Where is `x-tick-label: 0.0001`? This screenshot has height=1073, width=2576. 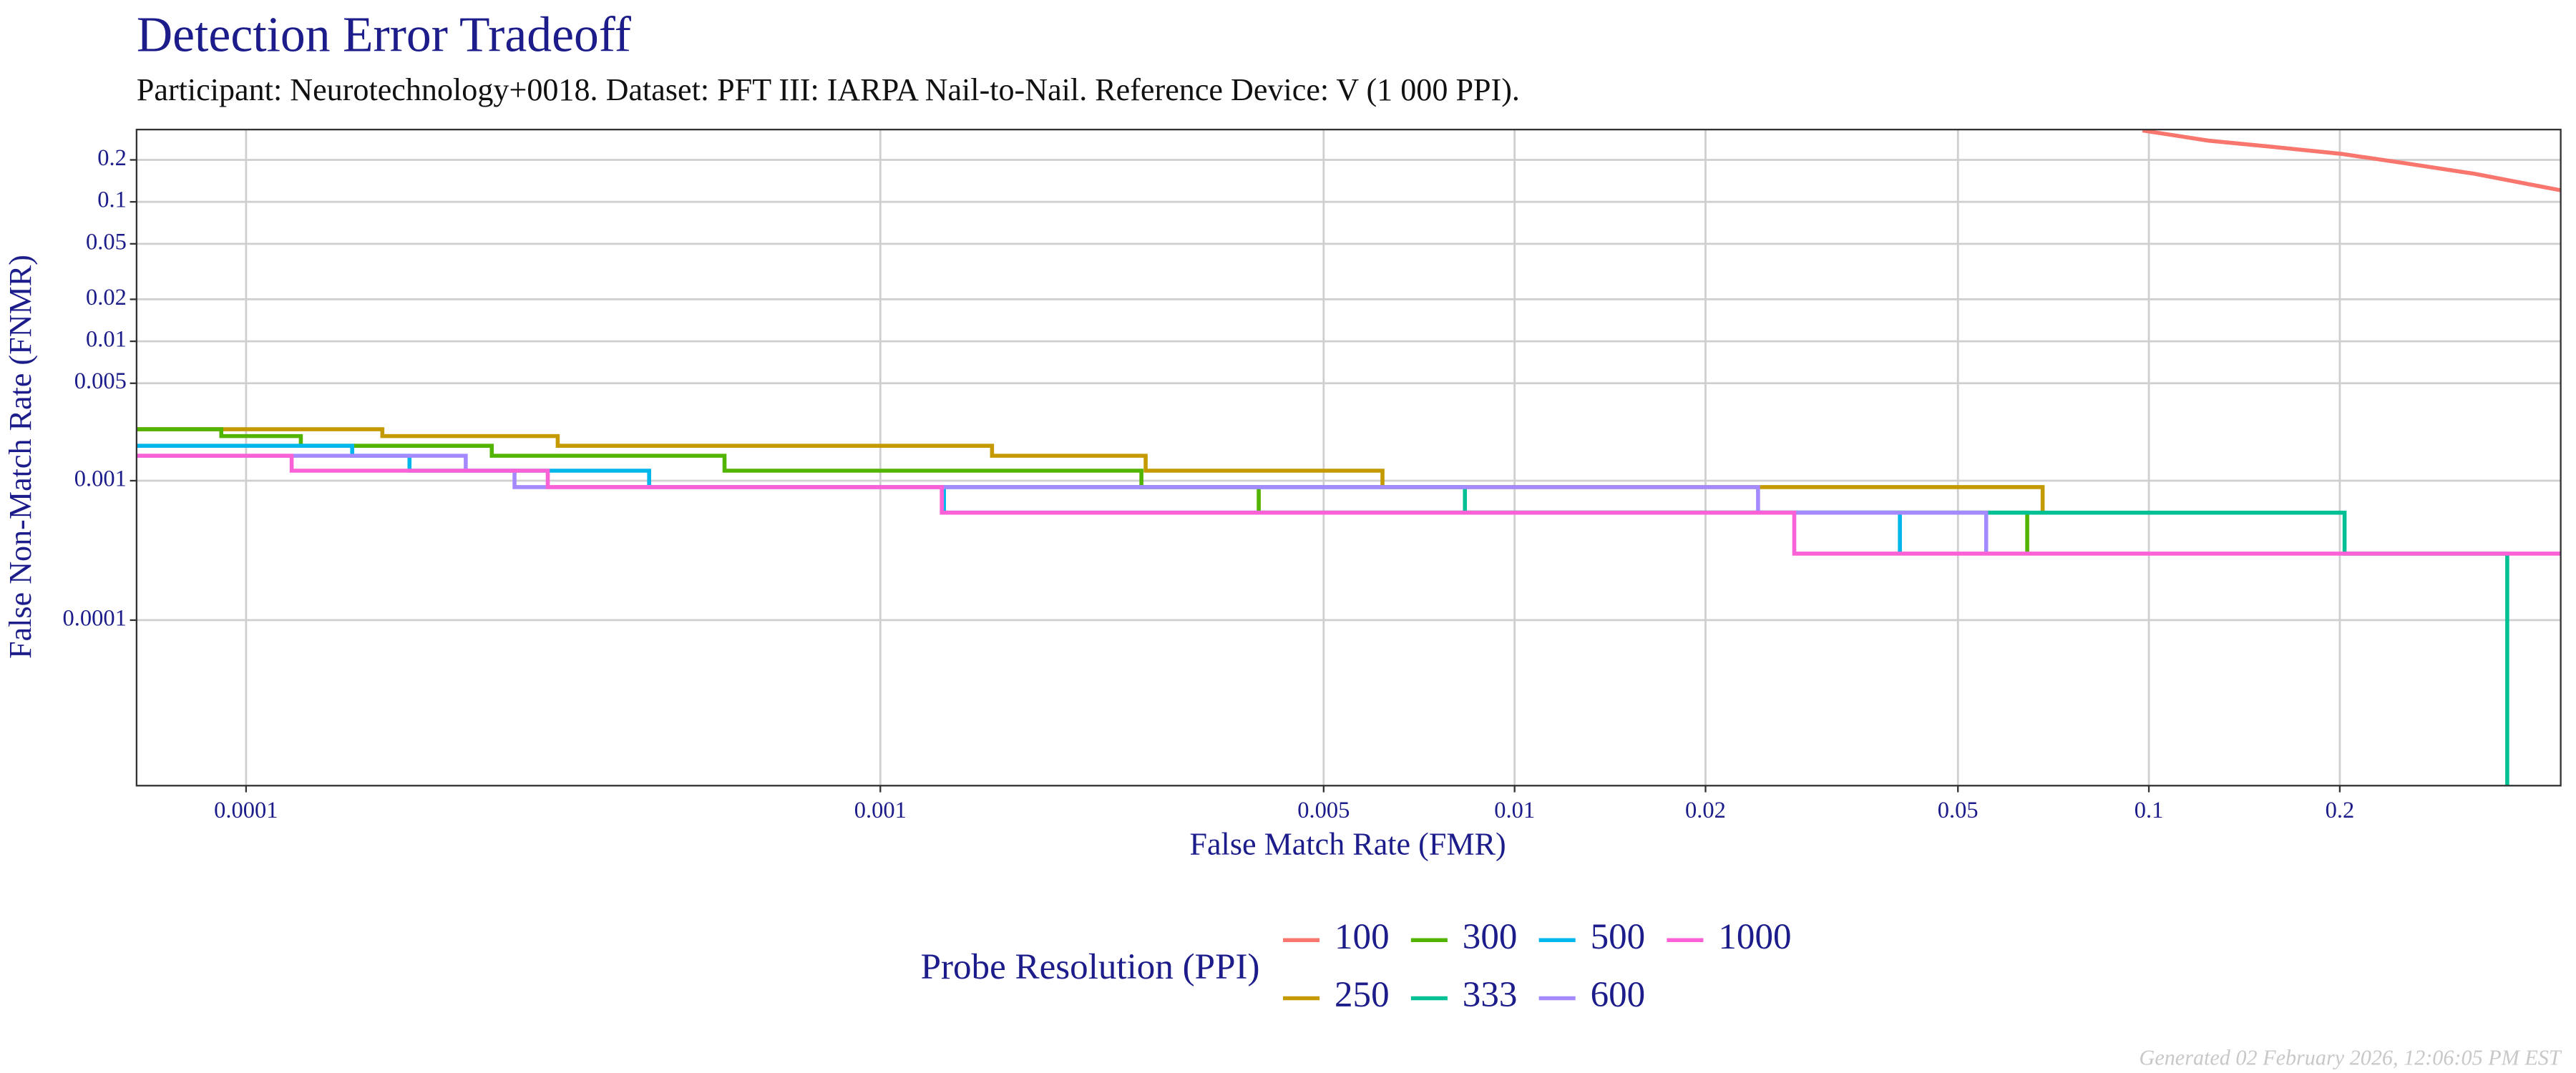 x-tick-label: 0.0001 is located at coordinates (246, 810).